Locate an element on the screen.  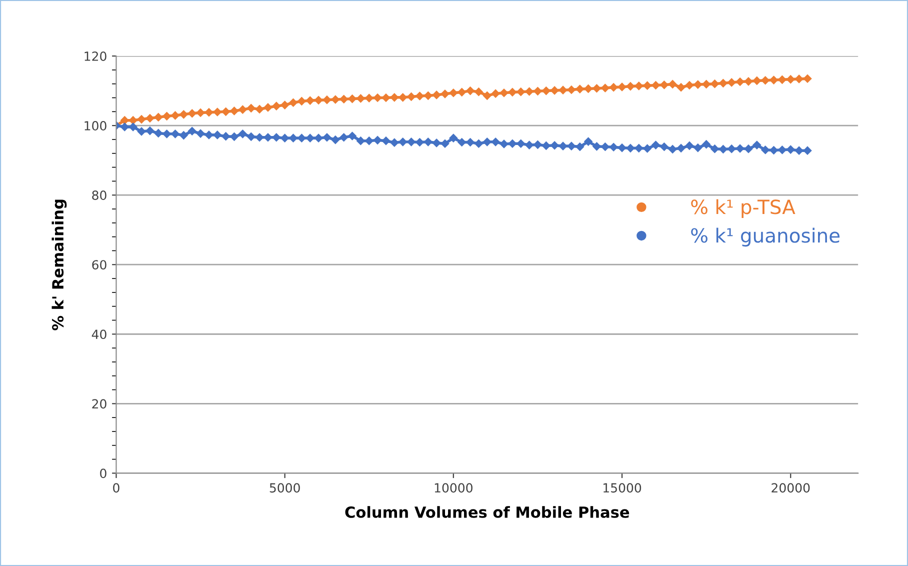
x-tick-label: 15000 is located at coordinates (623, 488).